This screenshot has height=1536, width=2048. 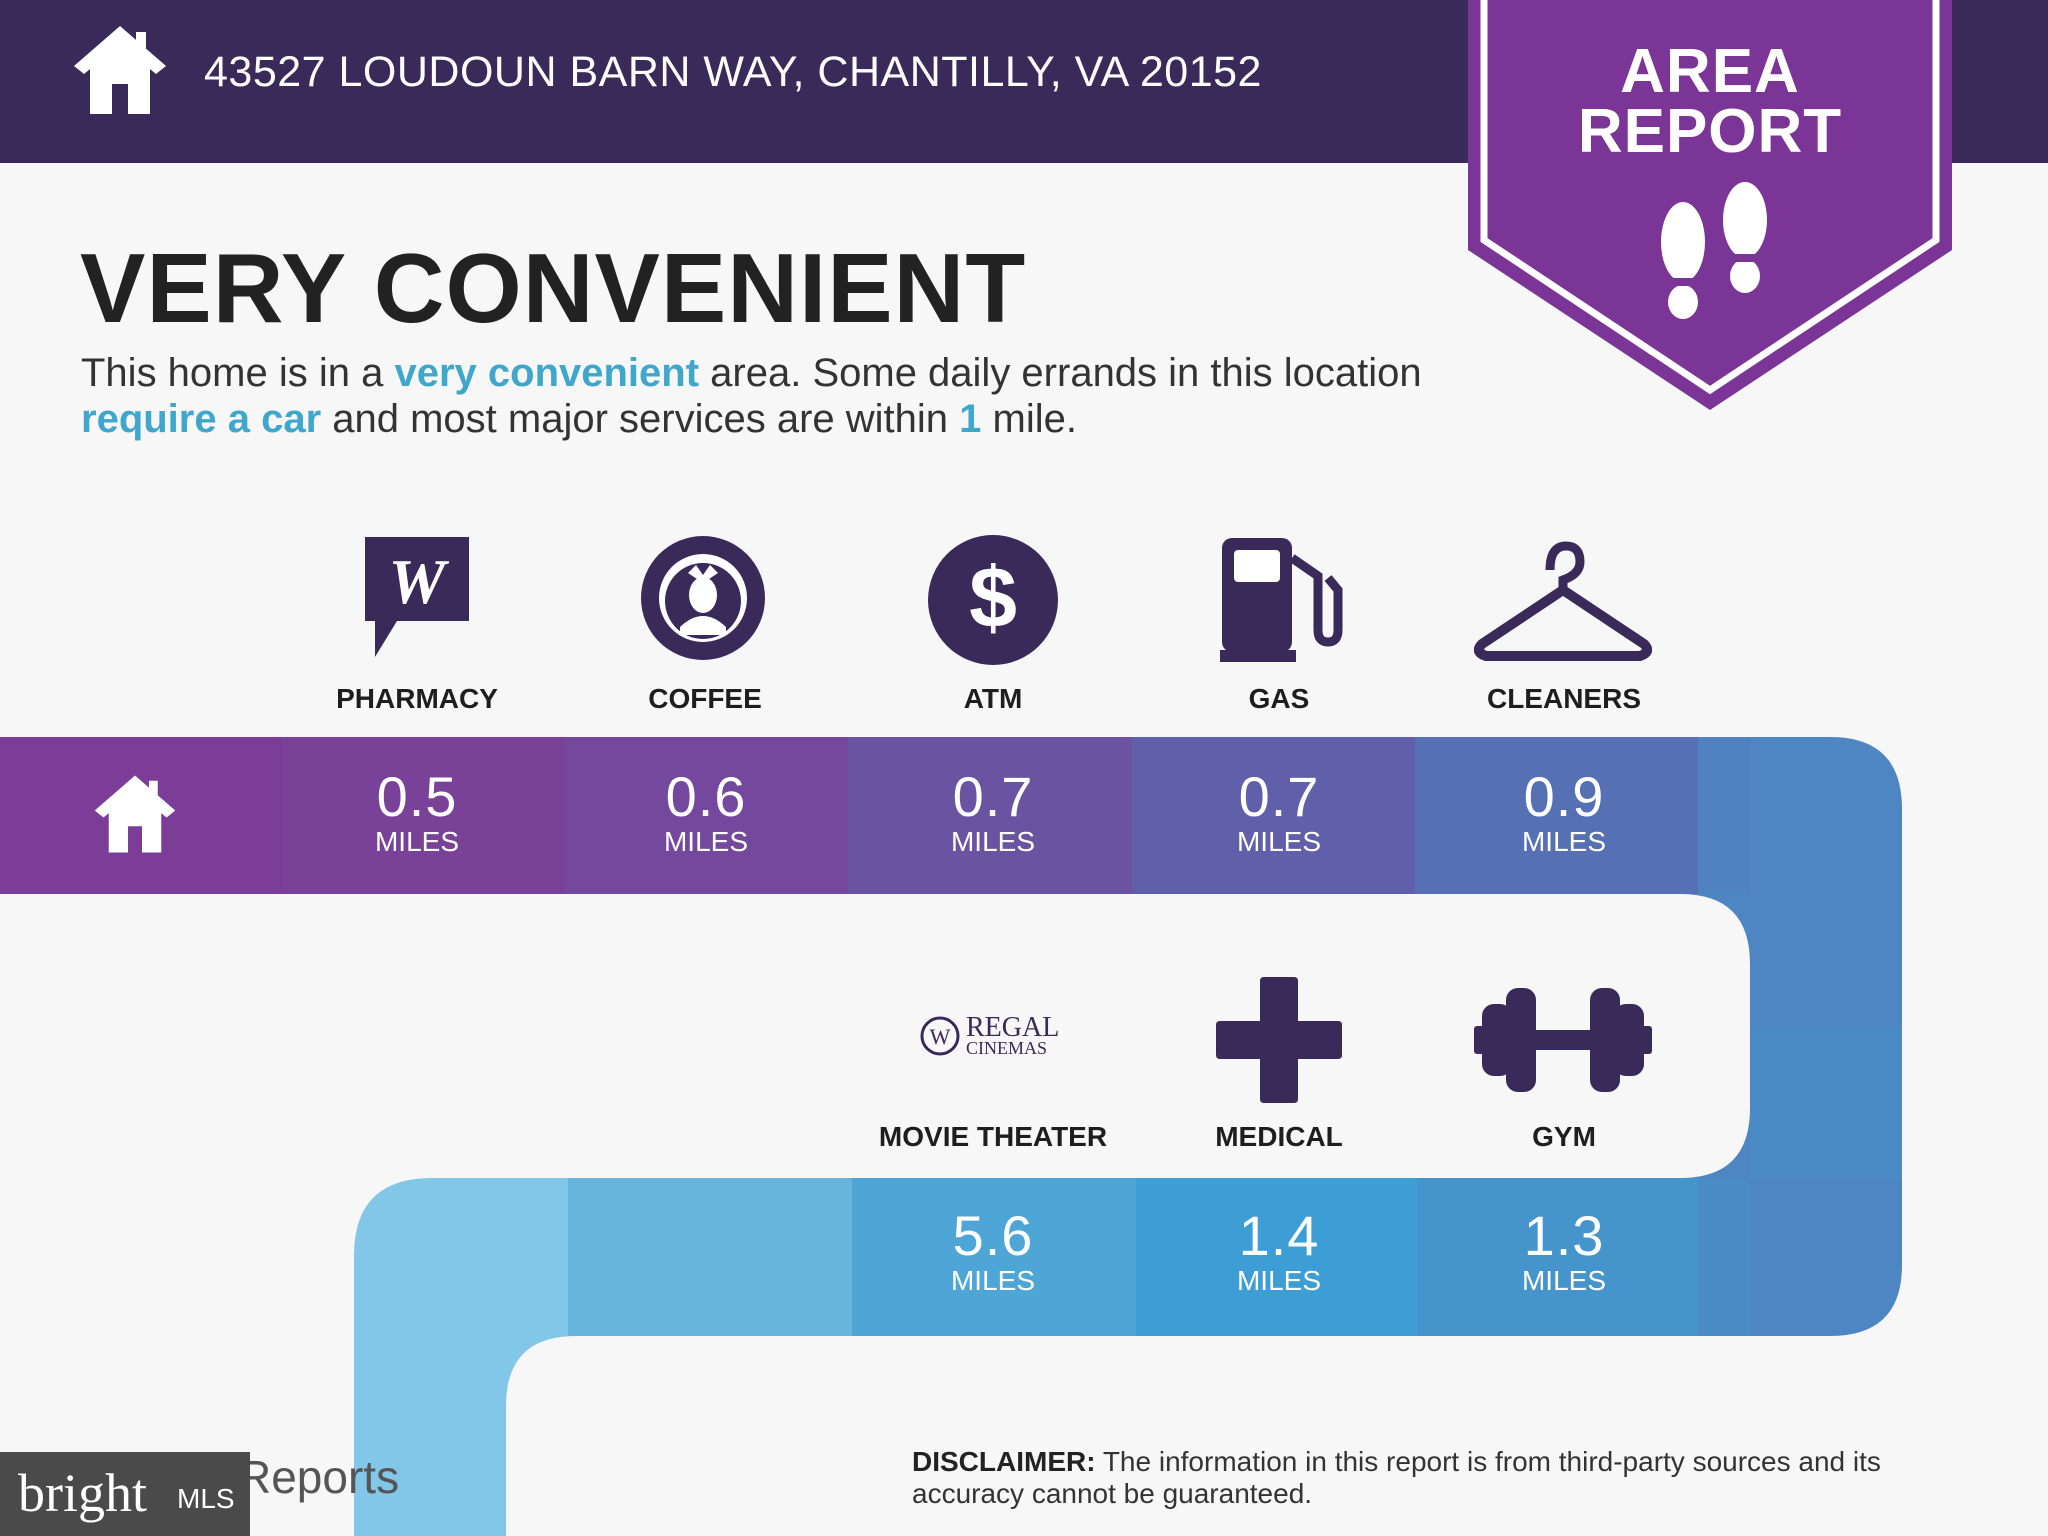 What do you see at coordinates (1563, 601) in the screenshot?
I see `hanger-icon` at bounding box center [1563, 601].